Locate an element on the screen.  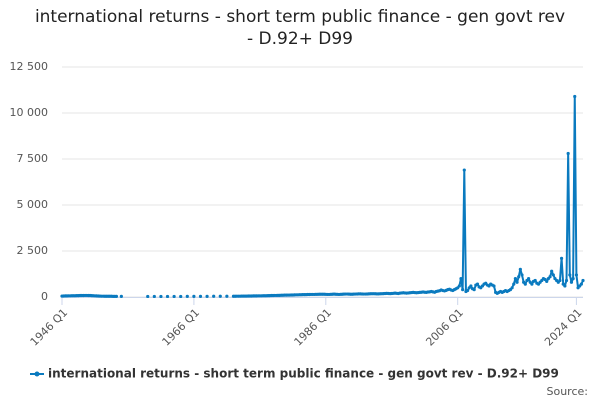
x-tick-label: 2024 Q1 is located at coordinates (563, 327).